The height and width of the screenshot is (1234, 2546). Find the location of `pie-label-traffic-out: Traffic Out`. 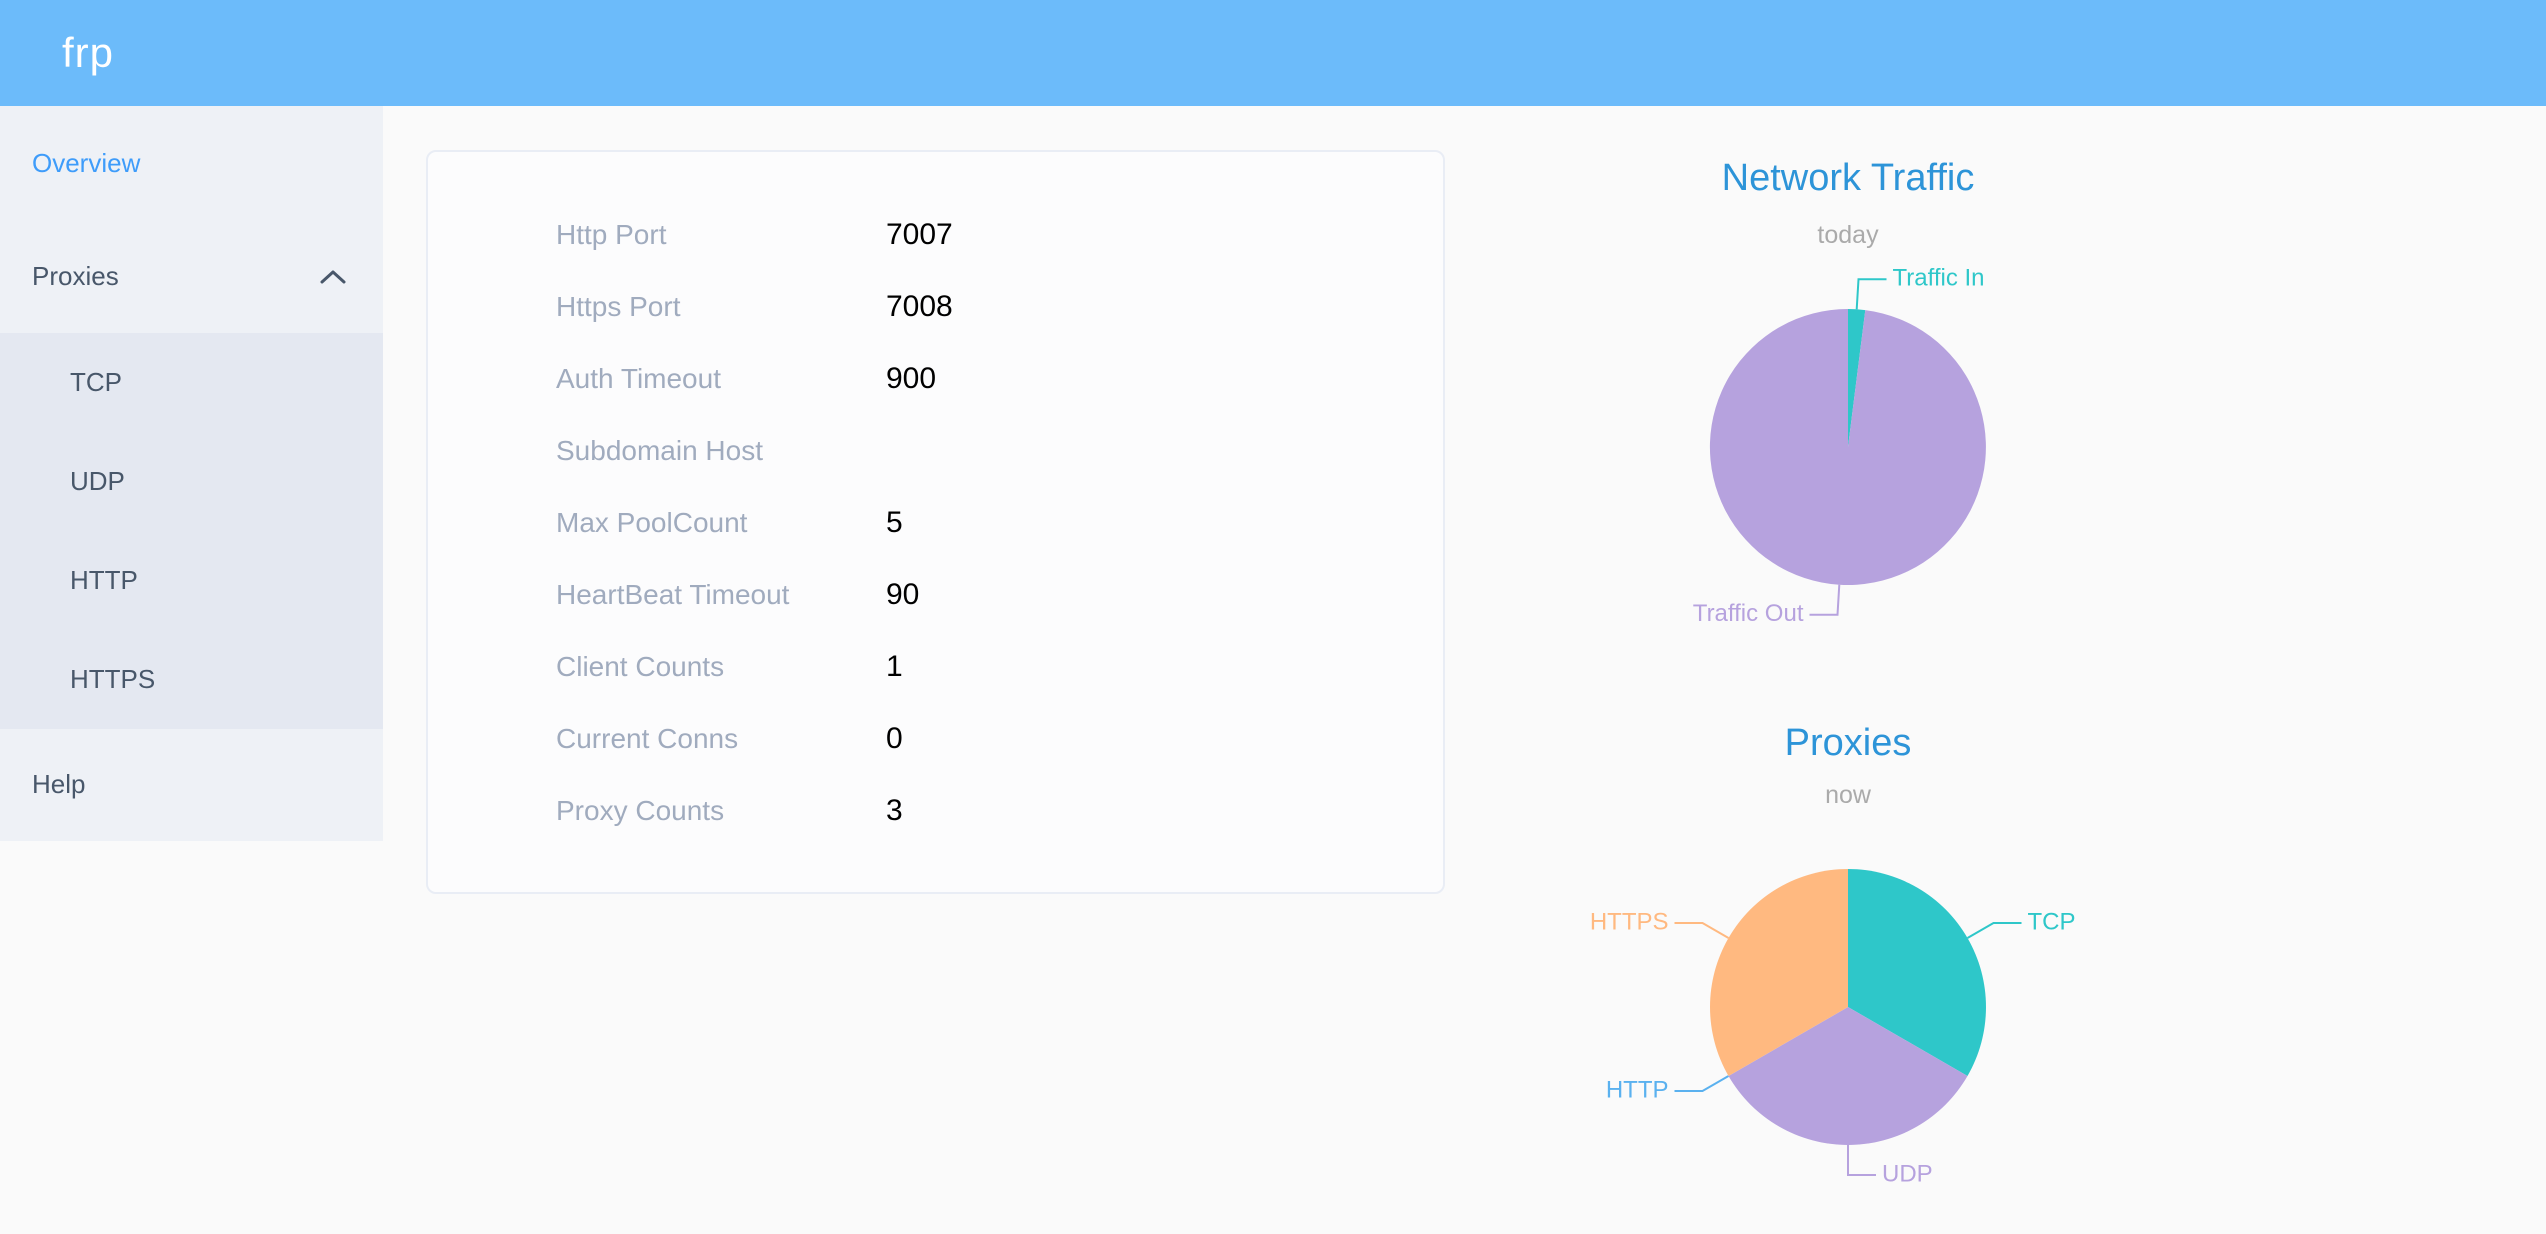

pie-label-traffic-out: Traffic Out is located at coordinates (1748, 613).